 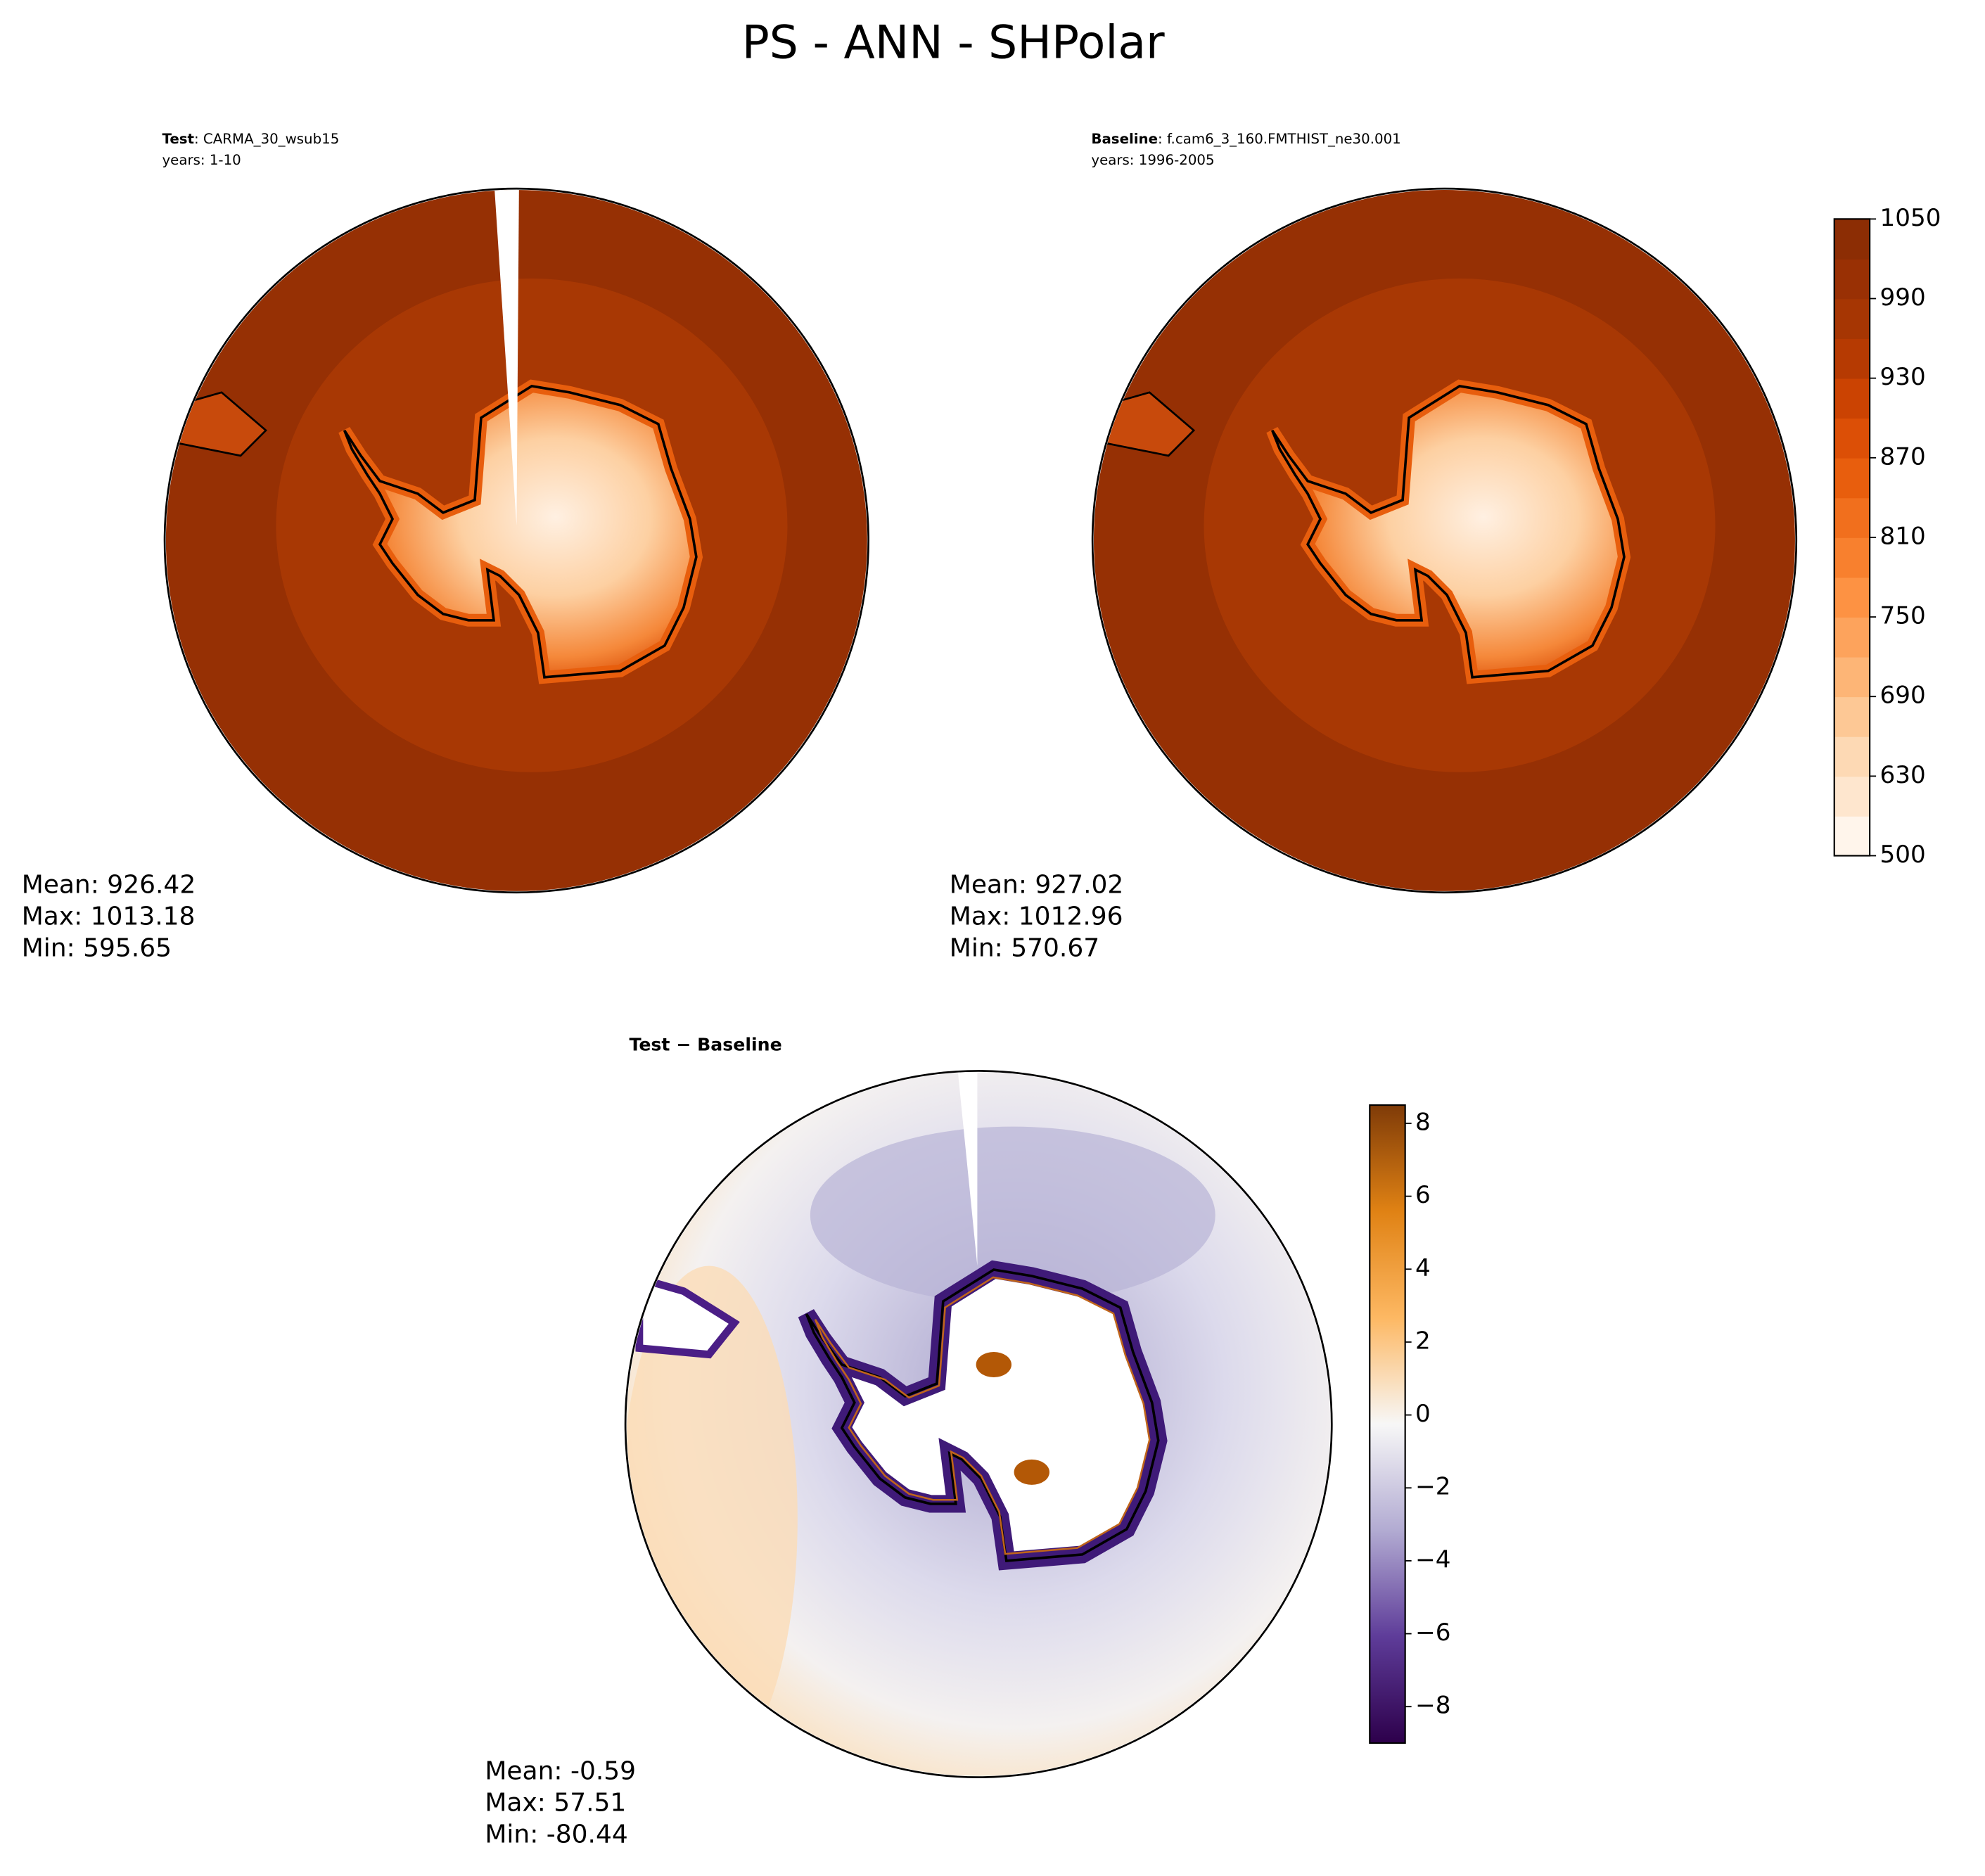 What do you see at coordinates (1903, 457) in the screenshot?
I see `colorbar-tick-label: 870` at bounding box center [1903, 457].